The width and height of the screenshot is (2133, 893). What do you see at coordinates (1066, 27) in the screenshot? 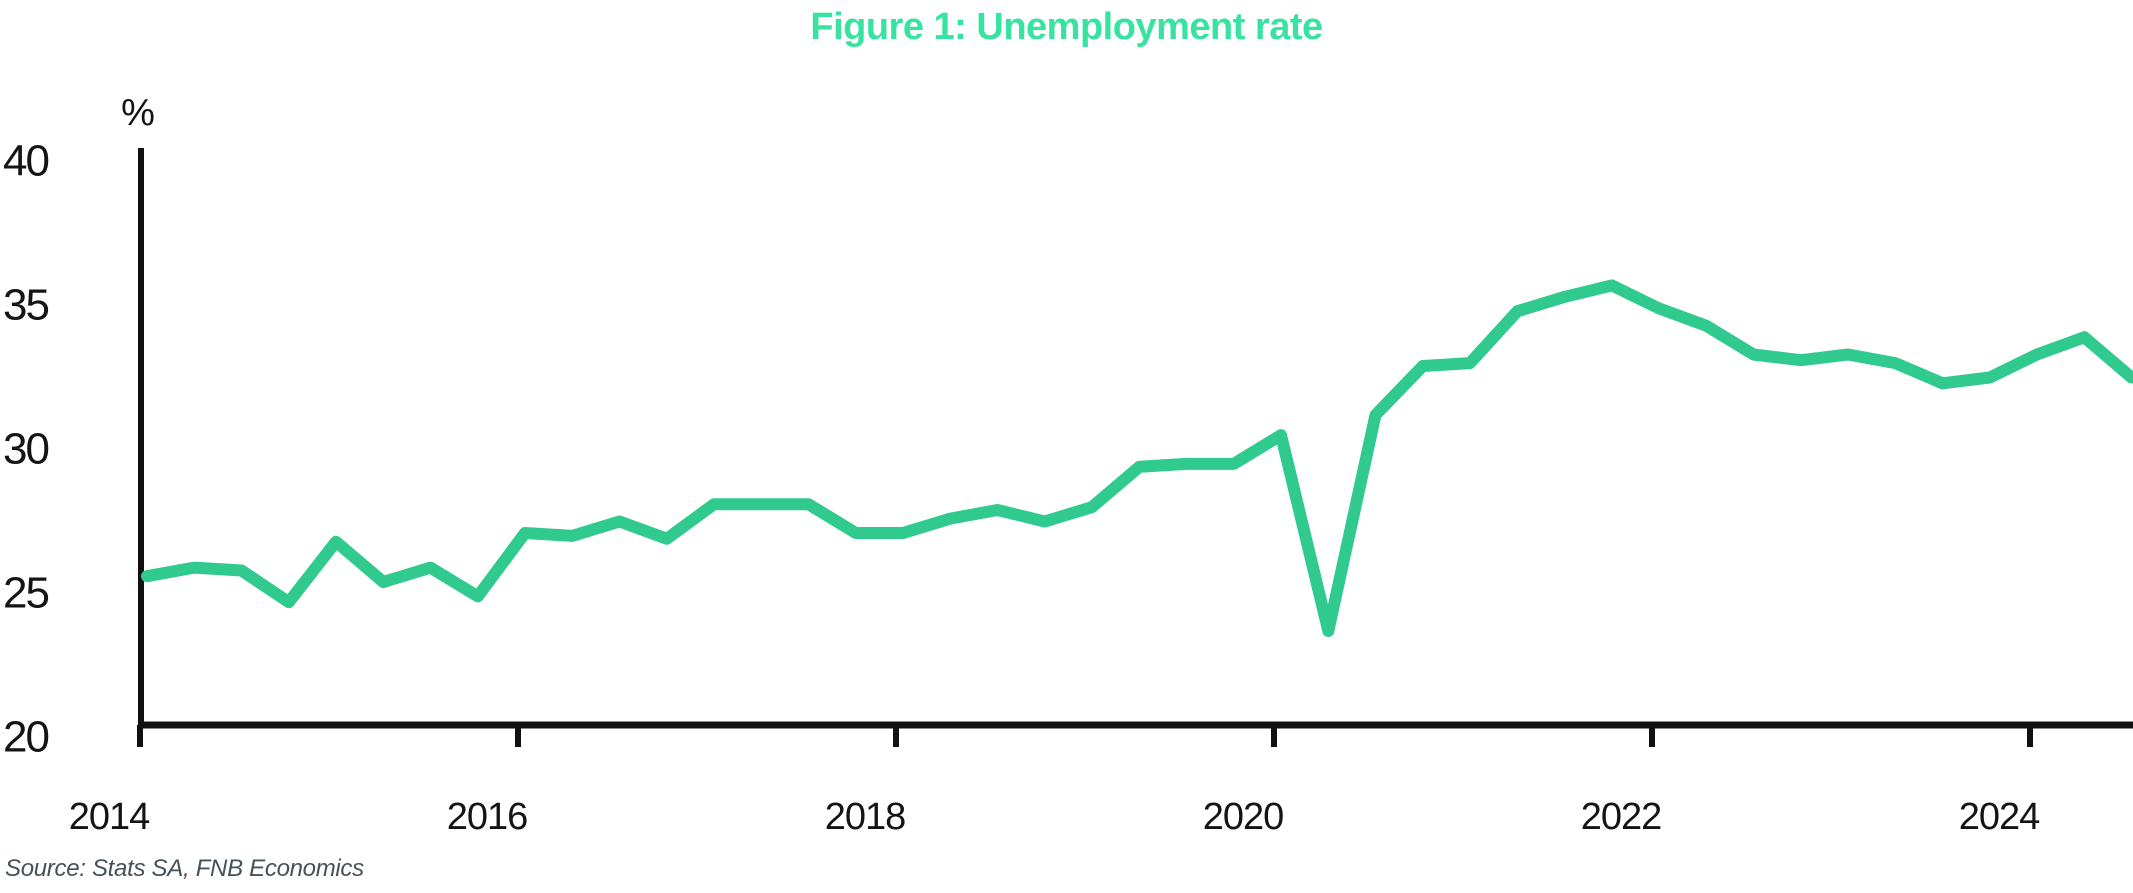
I see `chart-title: Figure 1: Unemployment rate` at bounding box center [1066, 27].